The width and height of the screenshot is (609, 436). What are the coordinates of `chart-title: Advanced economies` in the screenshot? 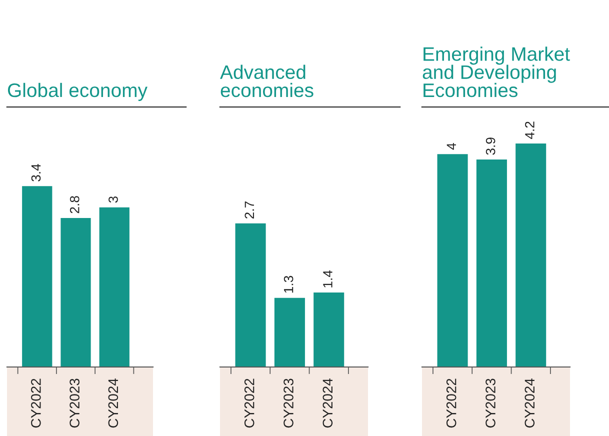 It's located at (267, 81).